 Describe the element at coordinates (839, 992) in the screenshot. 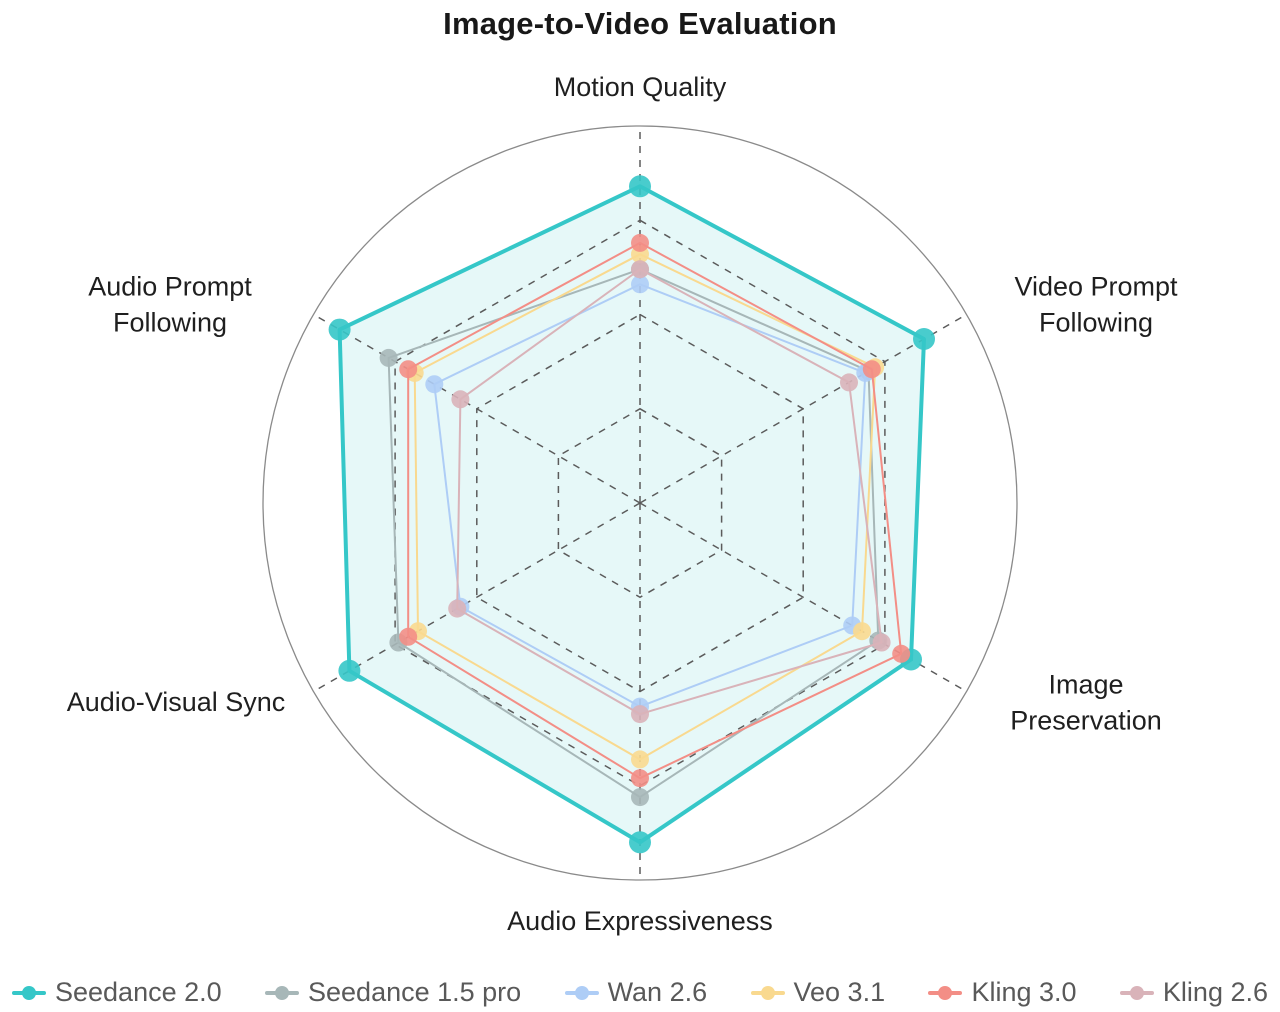

I see `legend-label: Veo 3.1` at that location.